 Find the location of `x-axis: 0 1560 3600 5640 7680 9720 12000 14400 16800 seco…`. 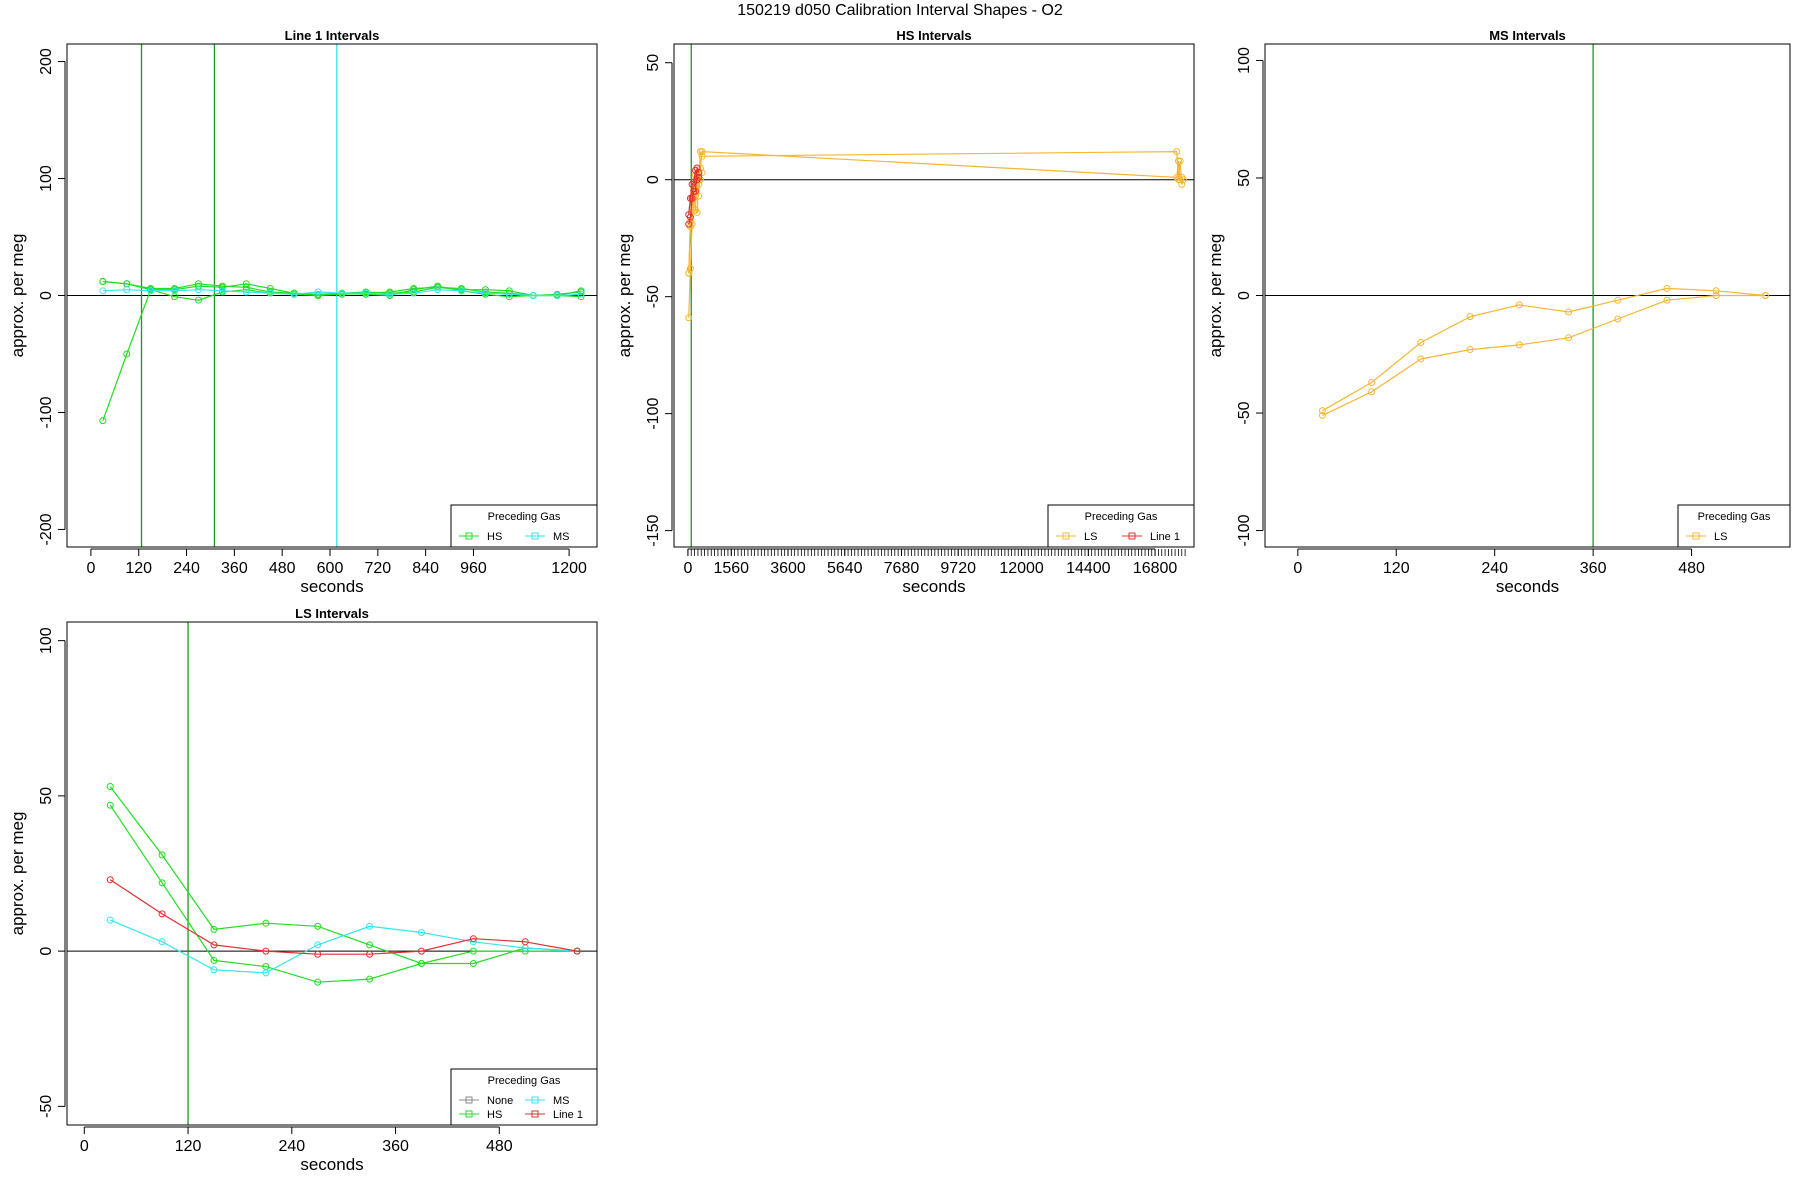

x-axis: 0 1560 3600 5640 7680 9720 12000 14400 16800 seco… is located at coordinates (934, 572).